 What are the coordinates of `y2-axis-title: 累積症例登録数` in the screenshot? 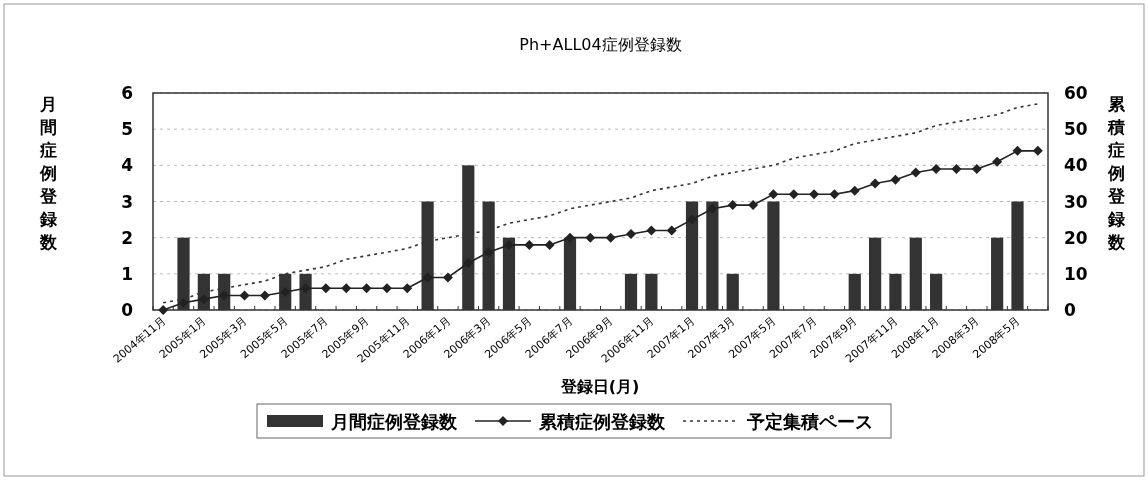 It's located at (1116, 173).